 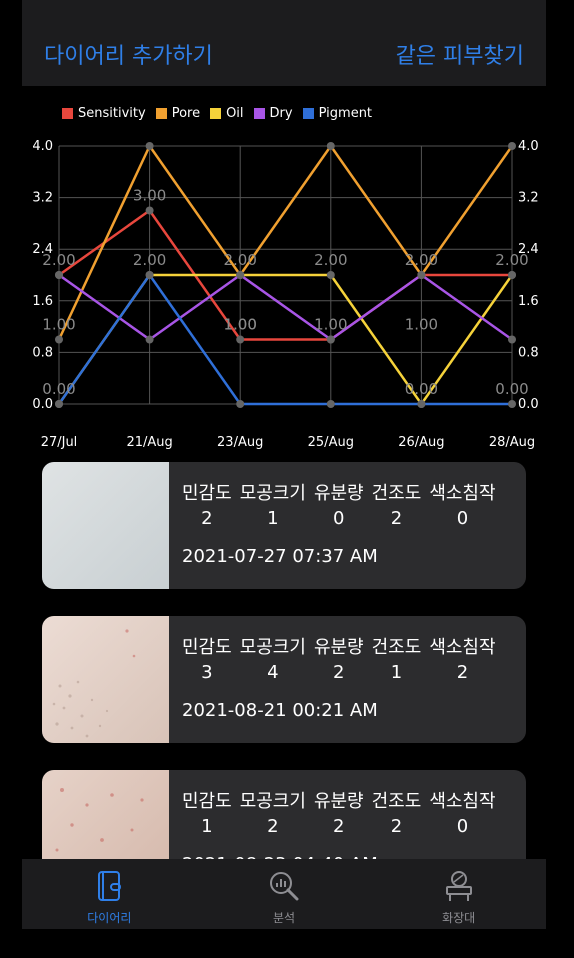 What do you see at coordinates (339, 507) in the screenshot?
I see `metric-oil: 유분량 0` at bounding box center [339, 507].